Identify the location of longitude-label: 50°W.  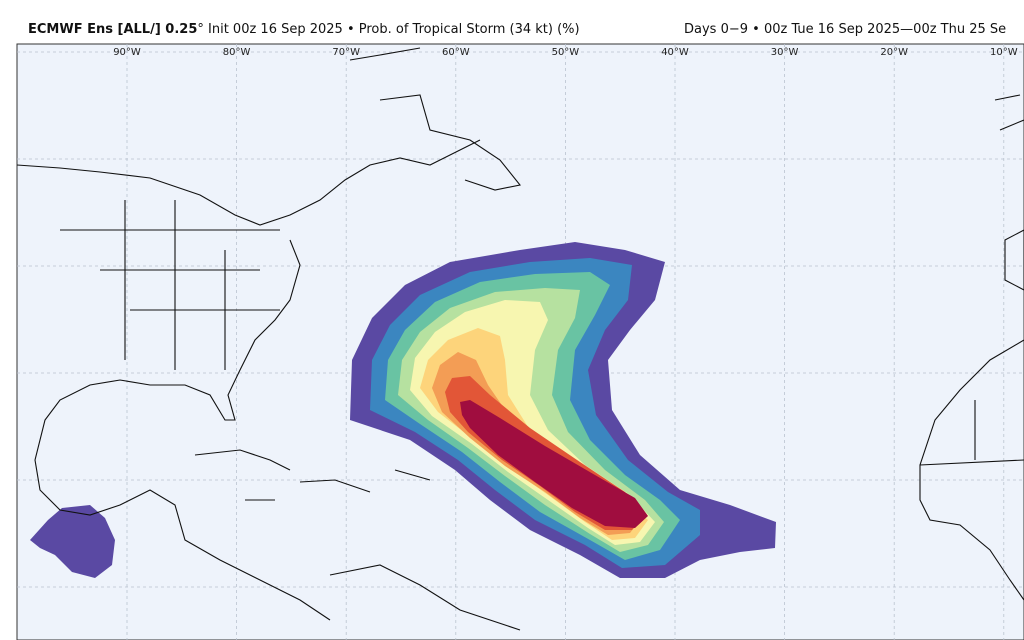
(566, 52).